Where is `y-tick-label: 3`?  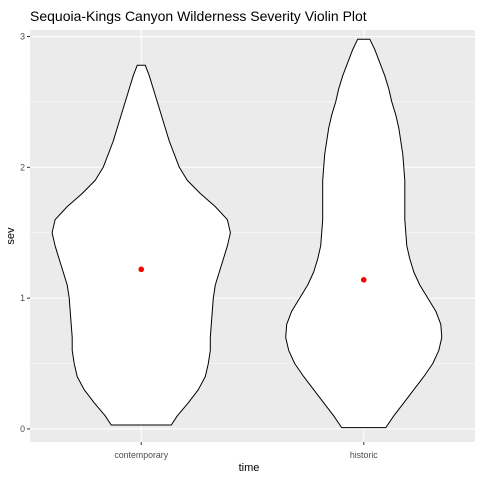
y-tick-label: 3 is located at coordinates (22, 37).